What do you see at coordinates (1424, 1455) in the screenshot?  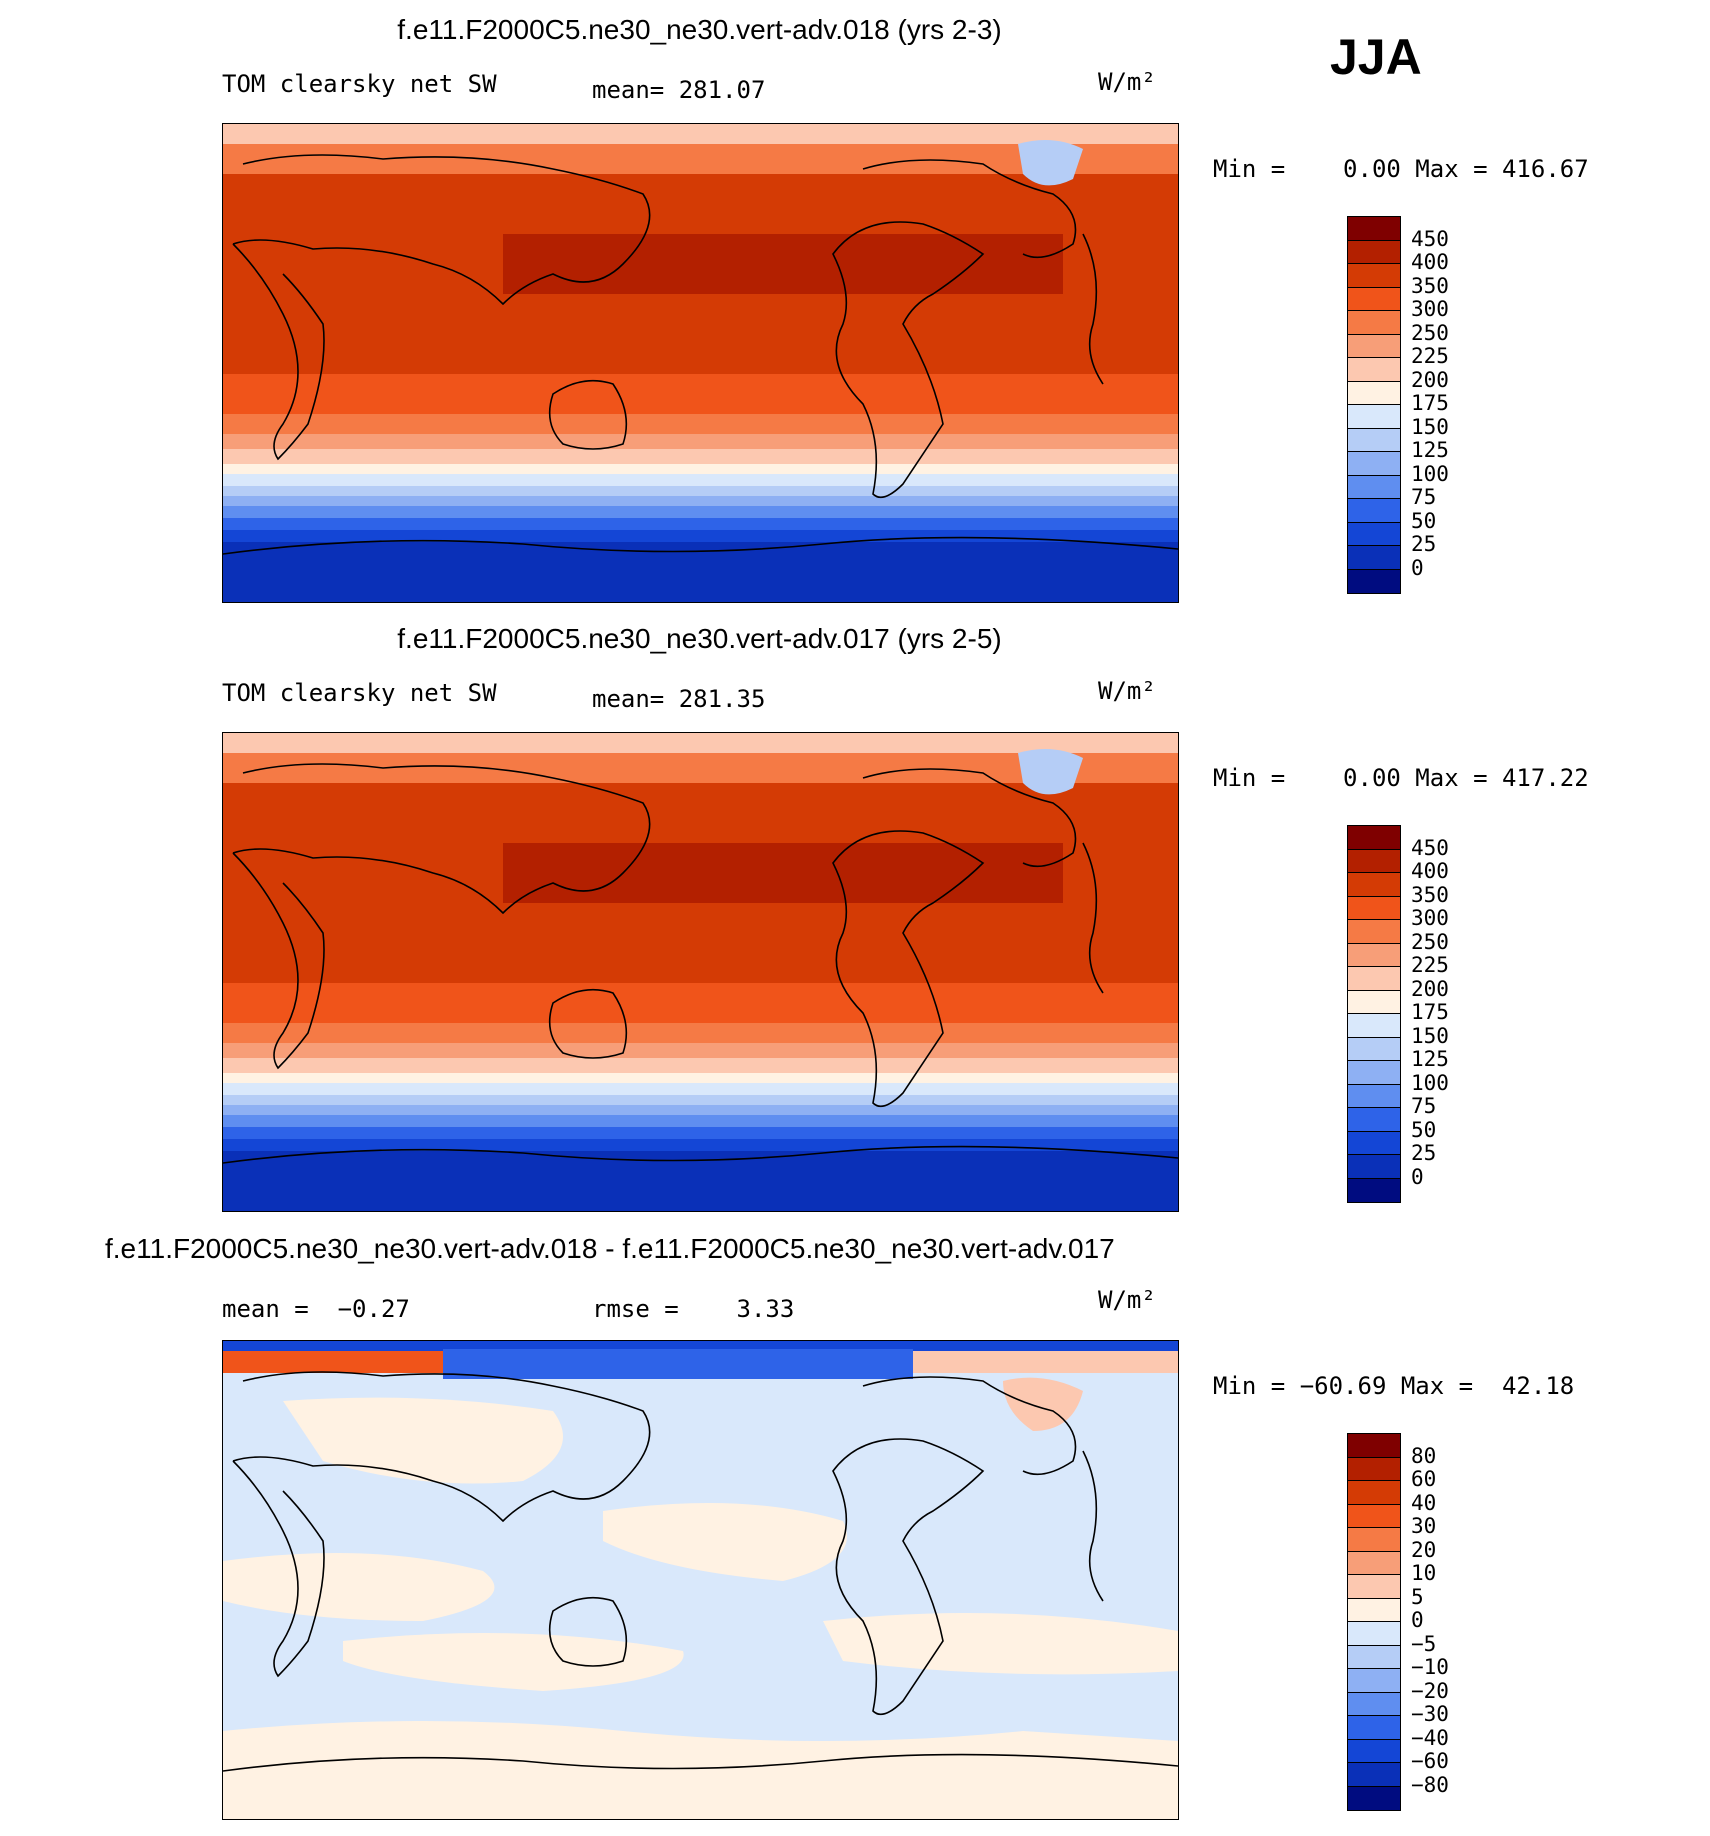 I see `colorbar-tick-label: 80` at bounding box center [1424, 1455].